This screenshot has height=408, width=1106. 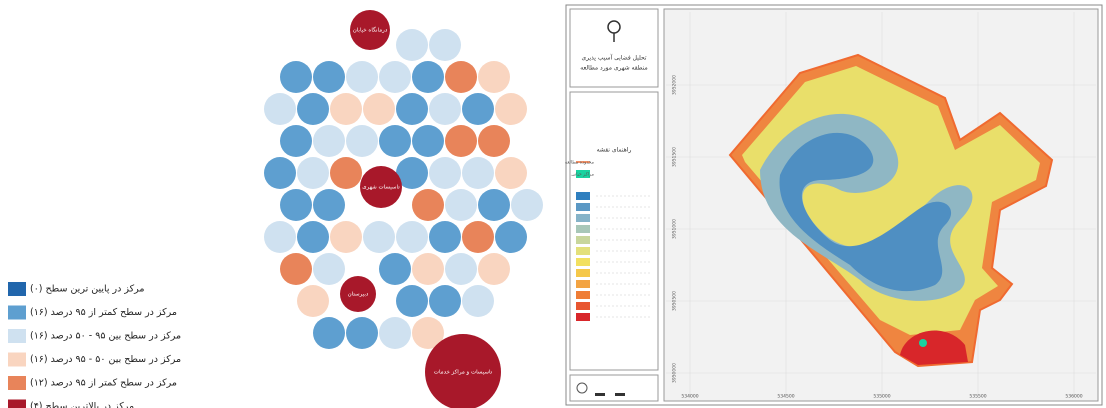 I want to click on map-legend-label: محدوده مطالعه, so click(x=580, y=163).